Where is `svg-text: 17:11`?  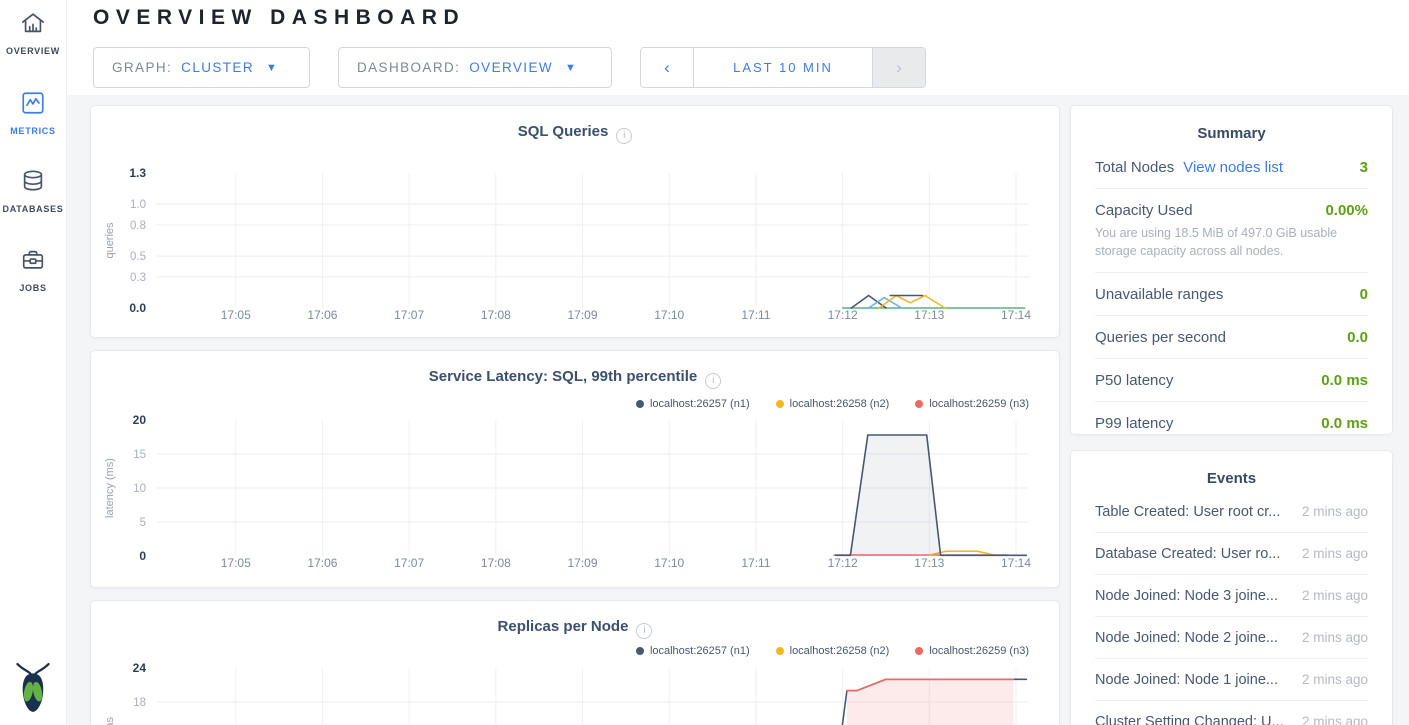
svg-text: 17:11 is located at coordinates (755, 315).